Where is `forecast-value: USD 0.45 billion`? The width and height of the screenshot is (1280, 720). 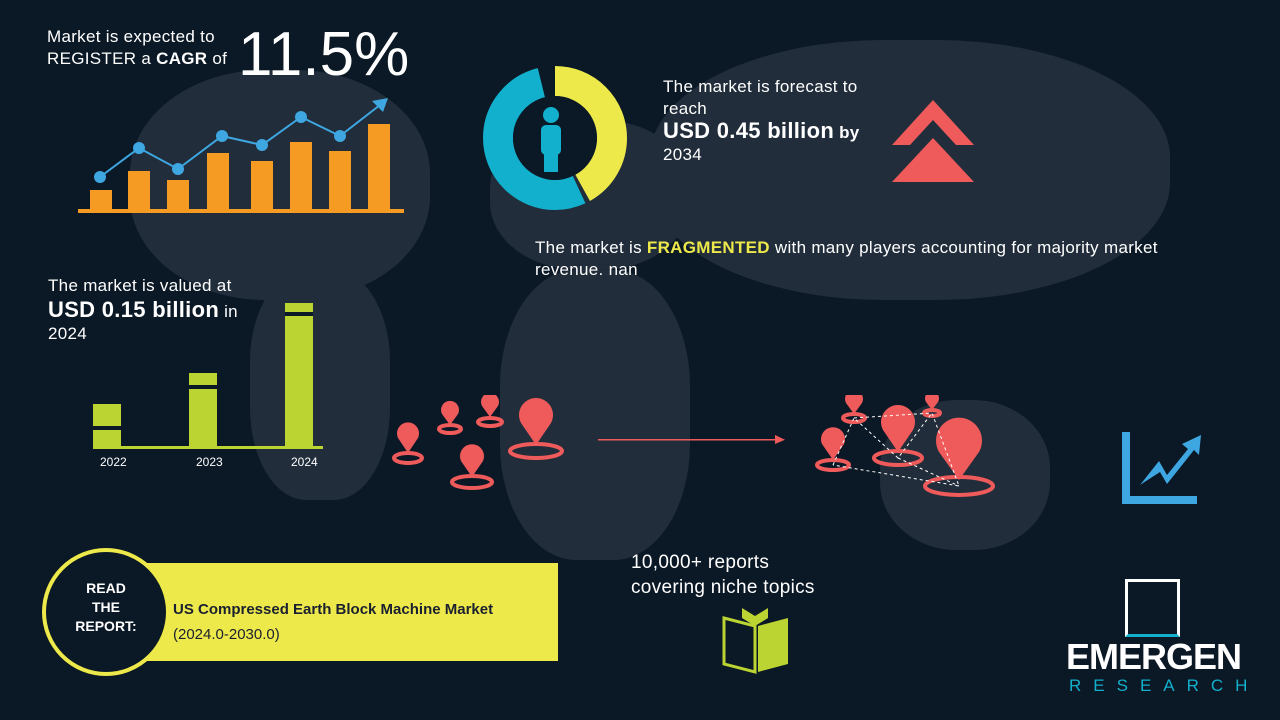 forecast-value: USD 0.45 billion is located at coordinates (749, 130).